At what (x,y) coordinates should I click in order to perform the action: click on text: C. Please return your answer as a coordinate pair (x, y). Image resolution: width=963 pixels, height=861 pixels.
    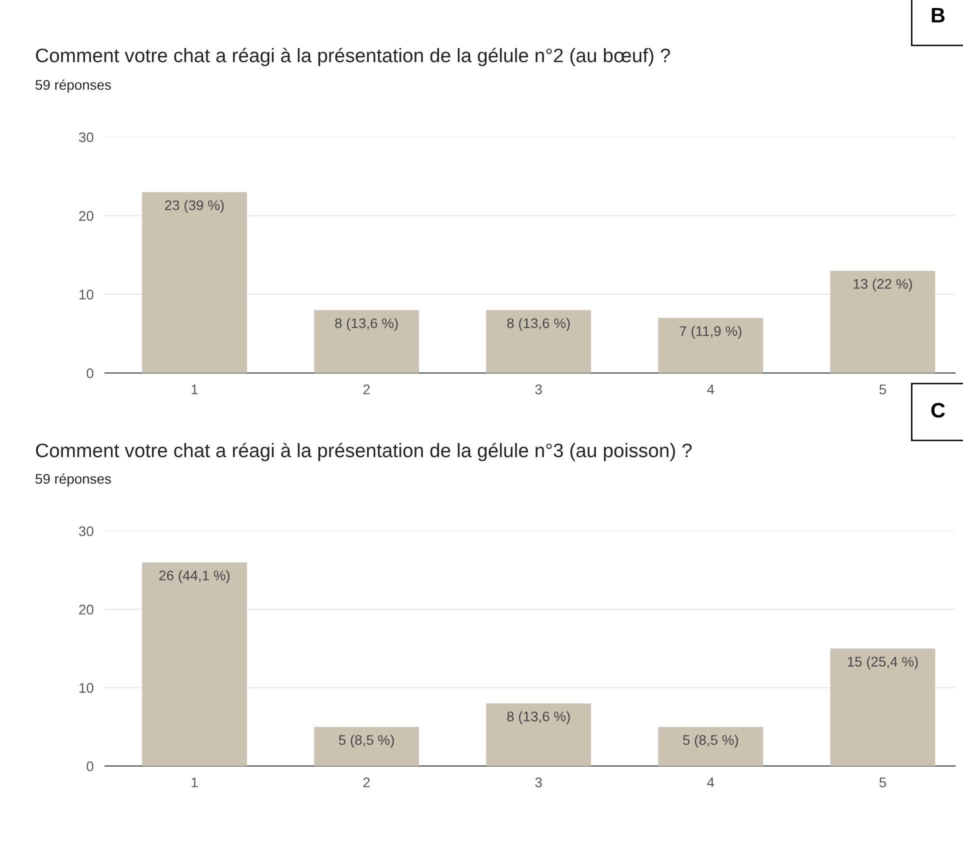
    Looking at the image, I should click on (938, 410).